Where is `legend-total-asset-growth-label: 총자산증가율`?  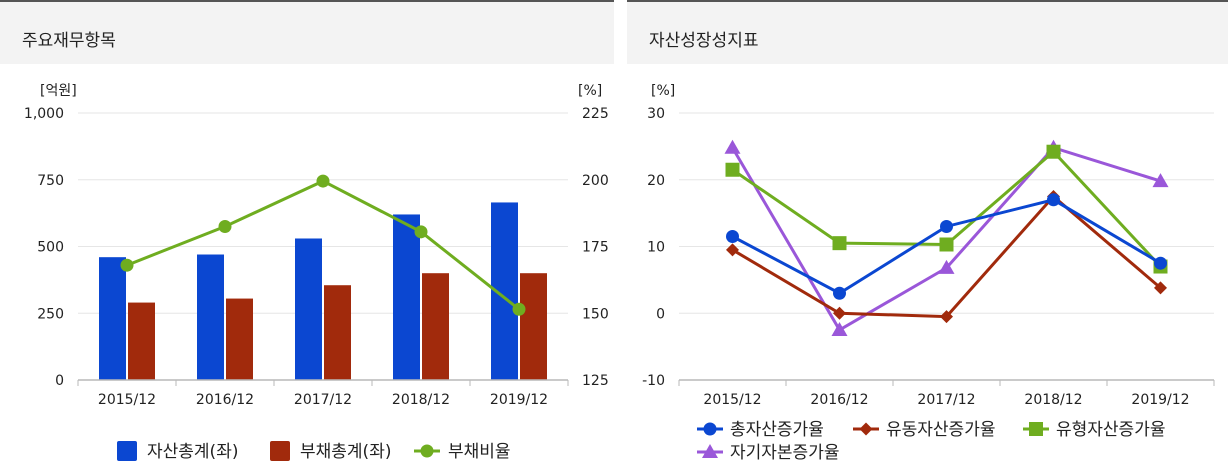 legend-total-asset-growth-label: 총자산증가율 is located at coordinates (777, 430).